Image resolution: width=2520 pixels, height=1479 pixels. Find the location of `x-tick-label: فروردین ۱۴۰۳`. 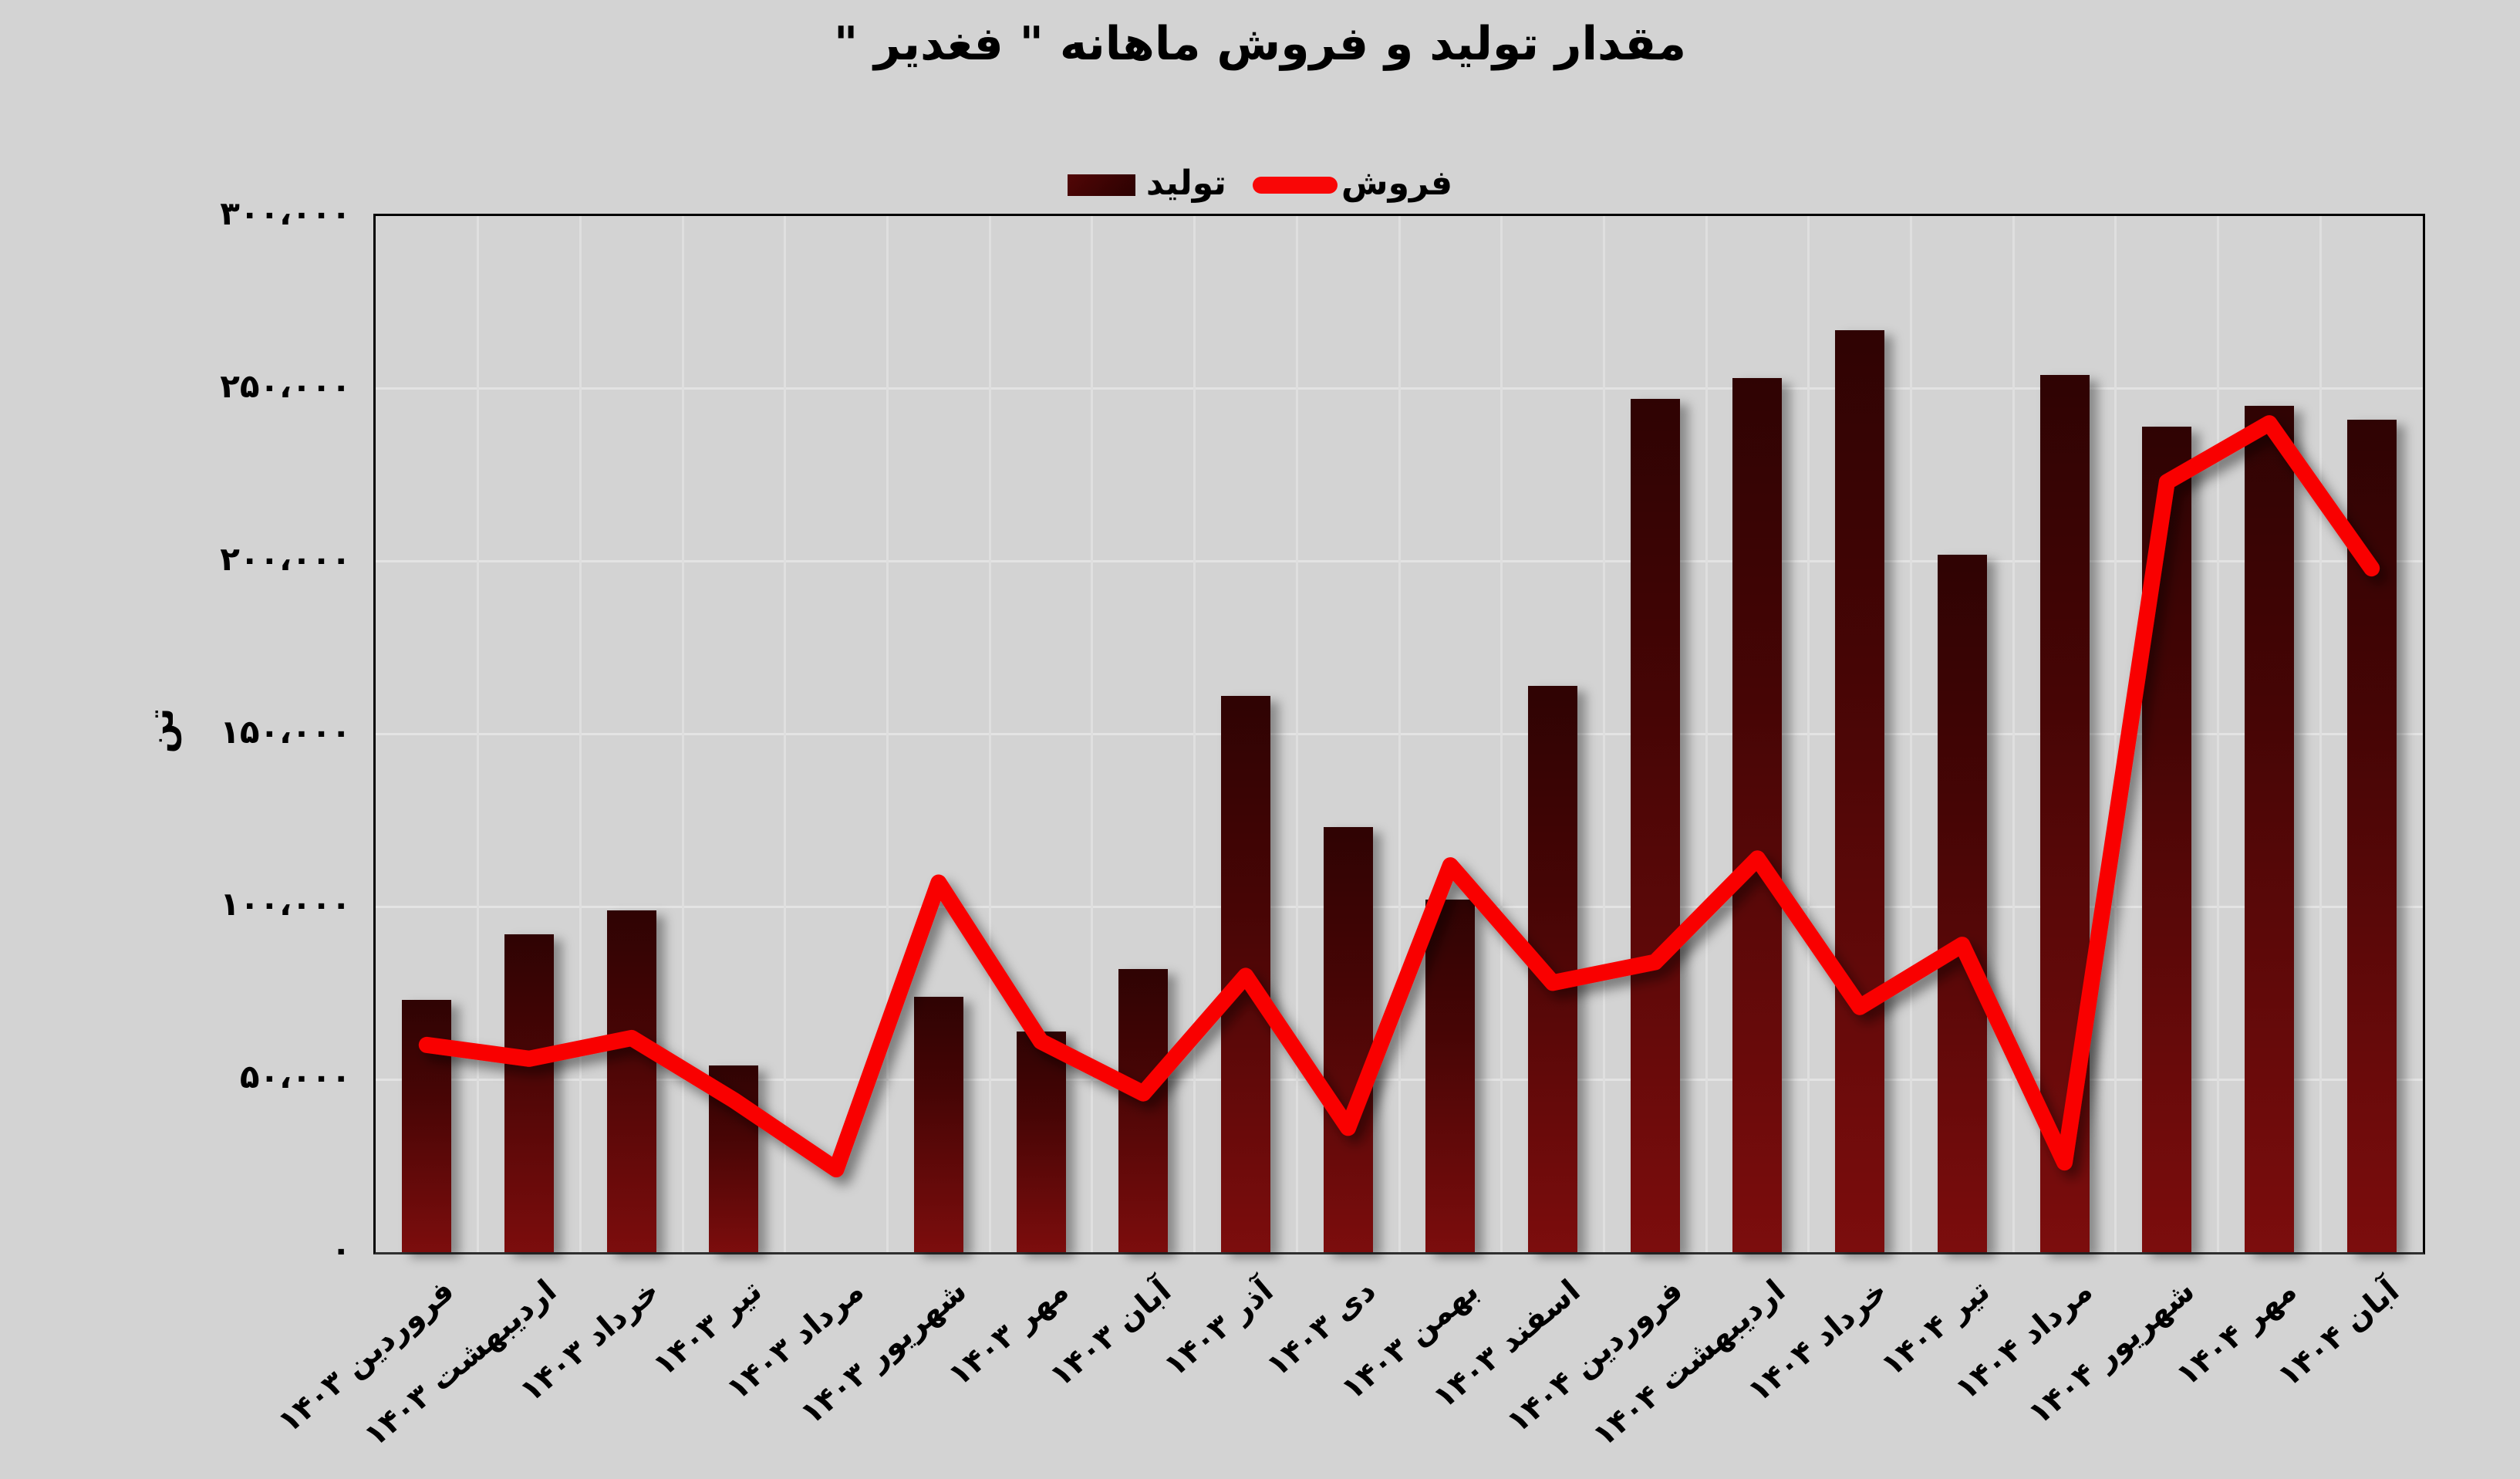

x-tick-label: فروردین ۱۴۰۳ is located at coordinates (366, 1356).